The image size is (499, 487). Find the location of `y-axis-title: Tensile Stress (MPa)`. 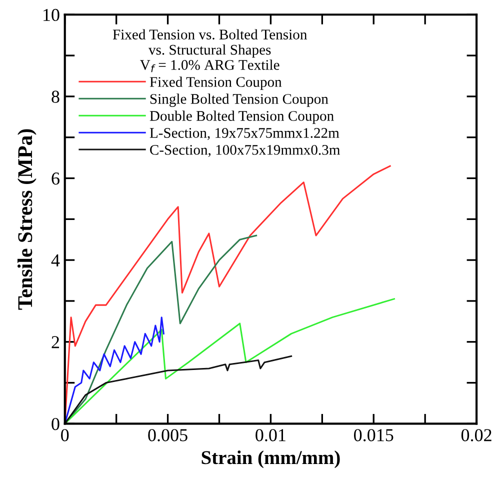

y-axis-title: Tensile Stress (MPa) is located at coordinates (27, 219).